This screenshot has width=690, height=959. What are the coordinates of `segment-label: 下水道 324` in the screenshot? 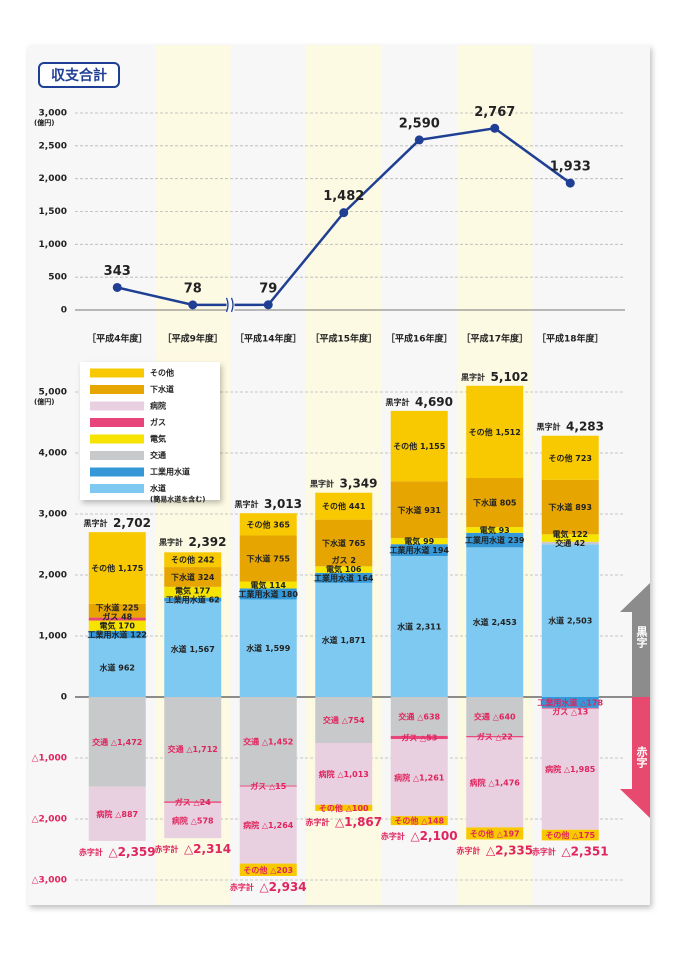 It's located at (193, 576).